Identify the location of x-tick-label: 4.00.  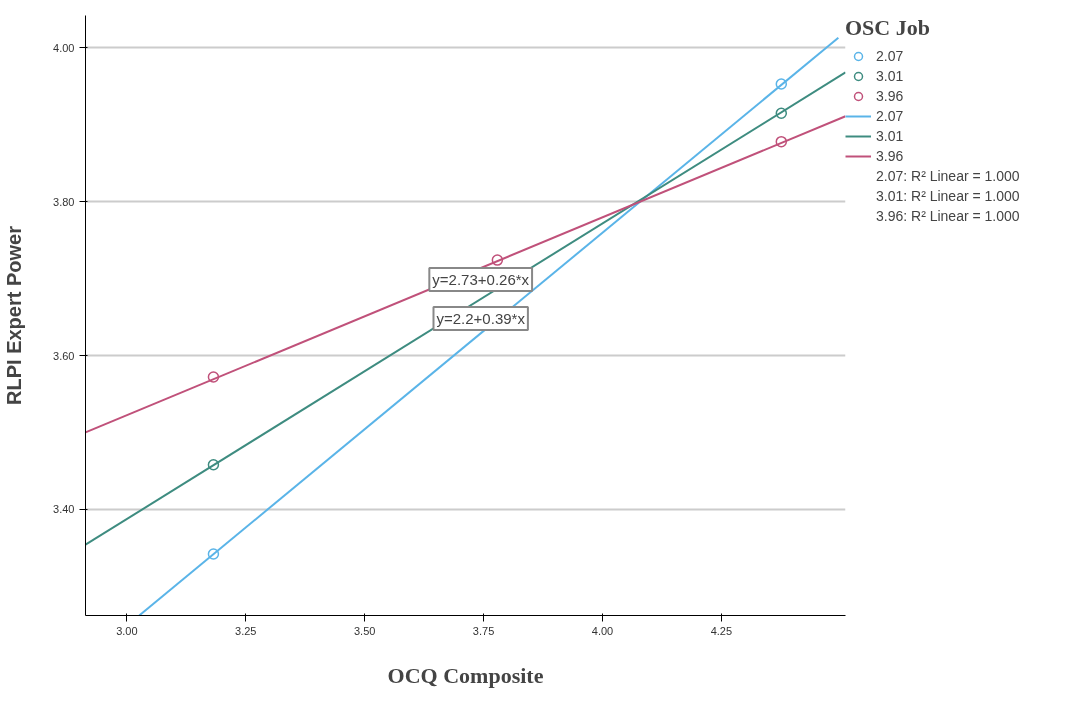
(602, 630).